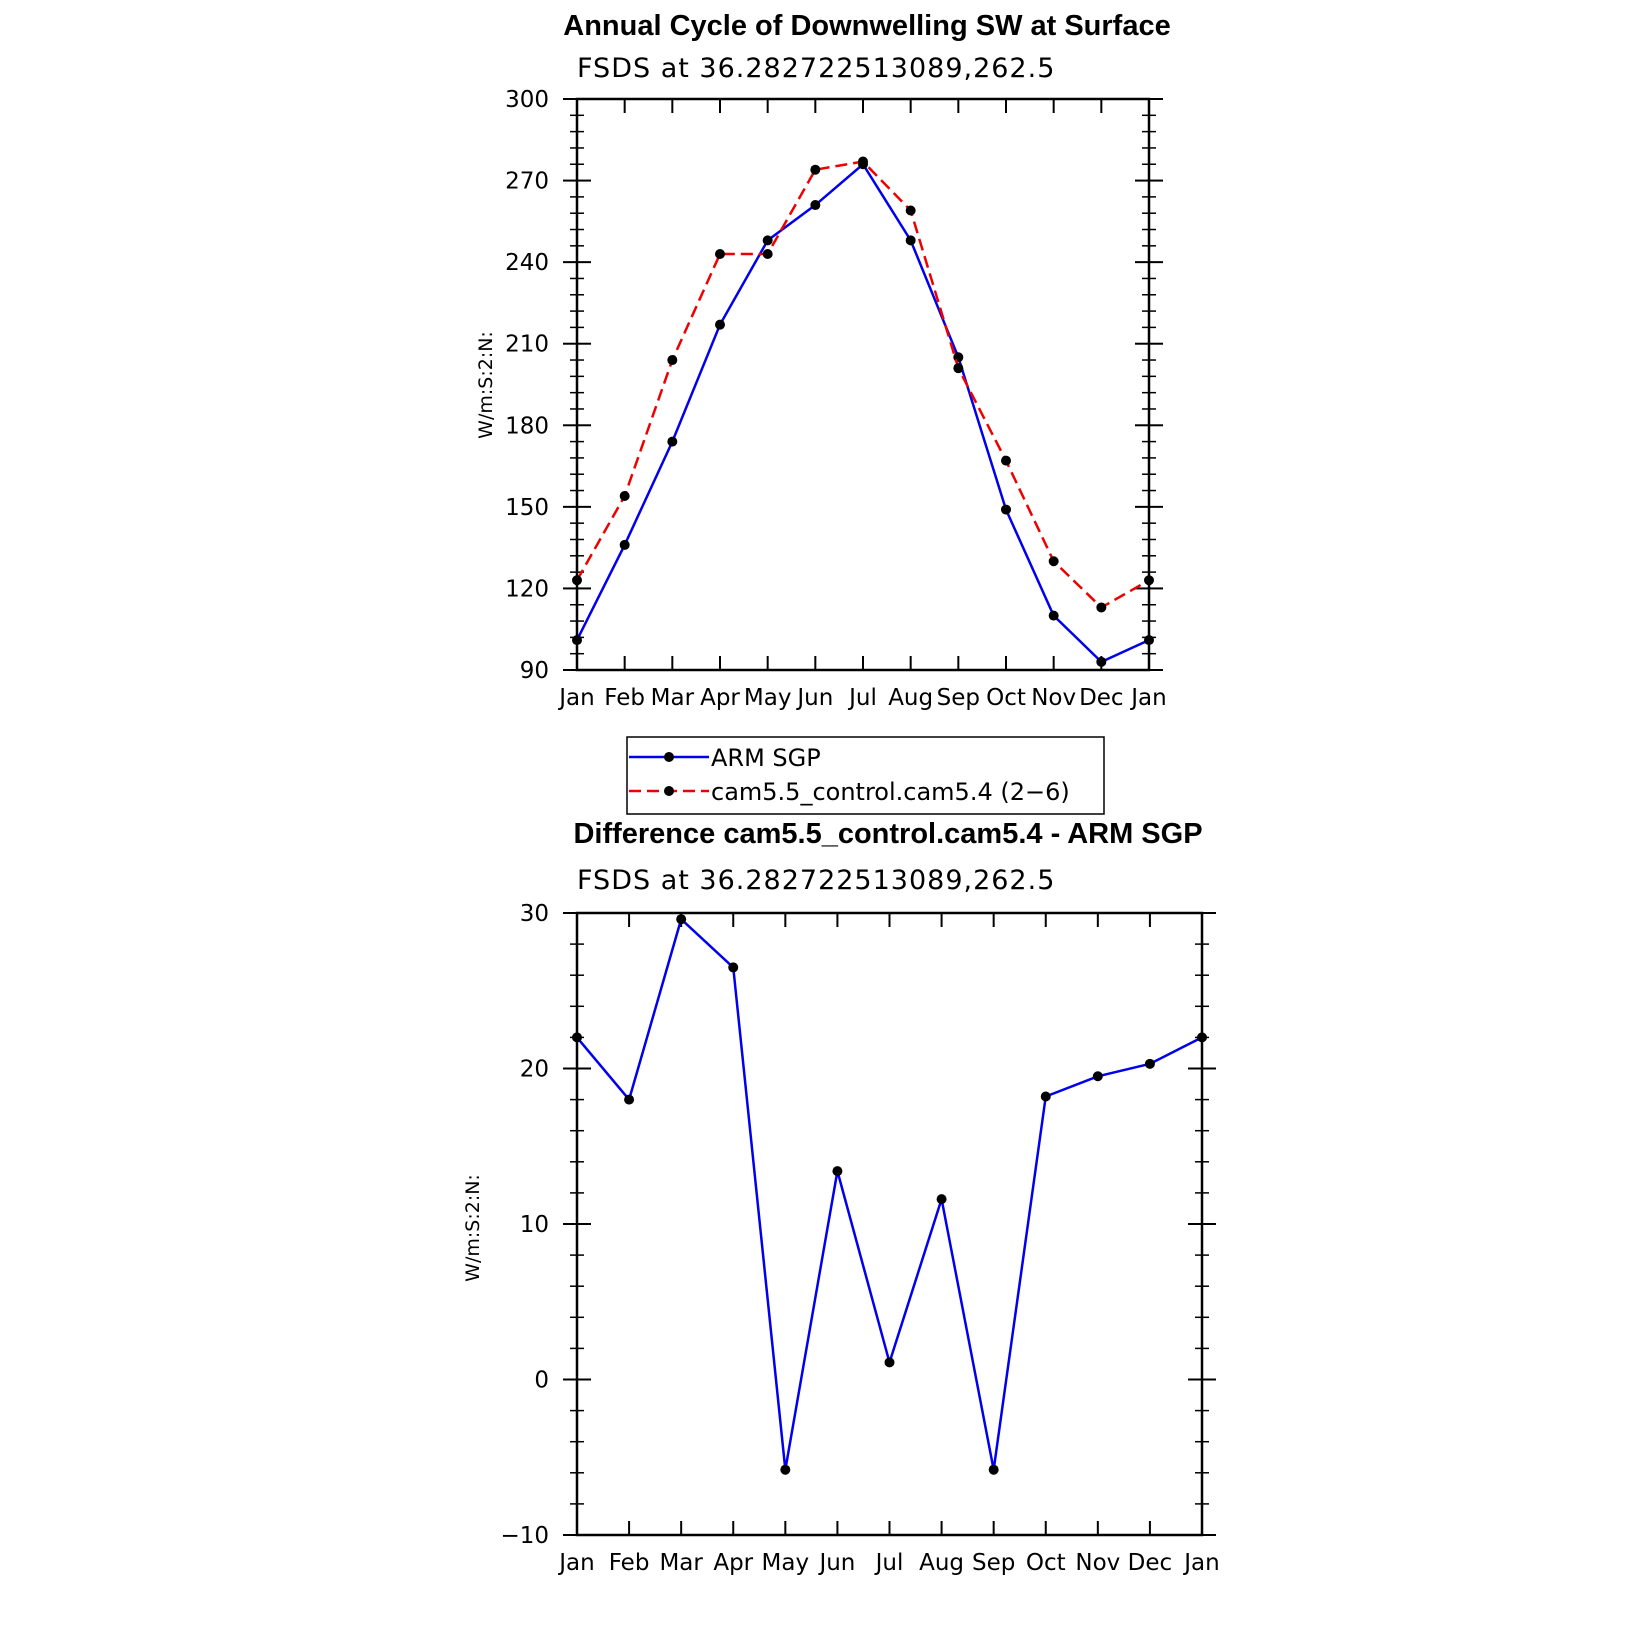  What do you see at coordinates (1053, 698) in the screenshot?
I see `chart1-xtick-label: Nov` at bounding box center [1053, 698].